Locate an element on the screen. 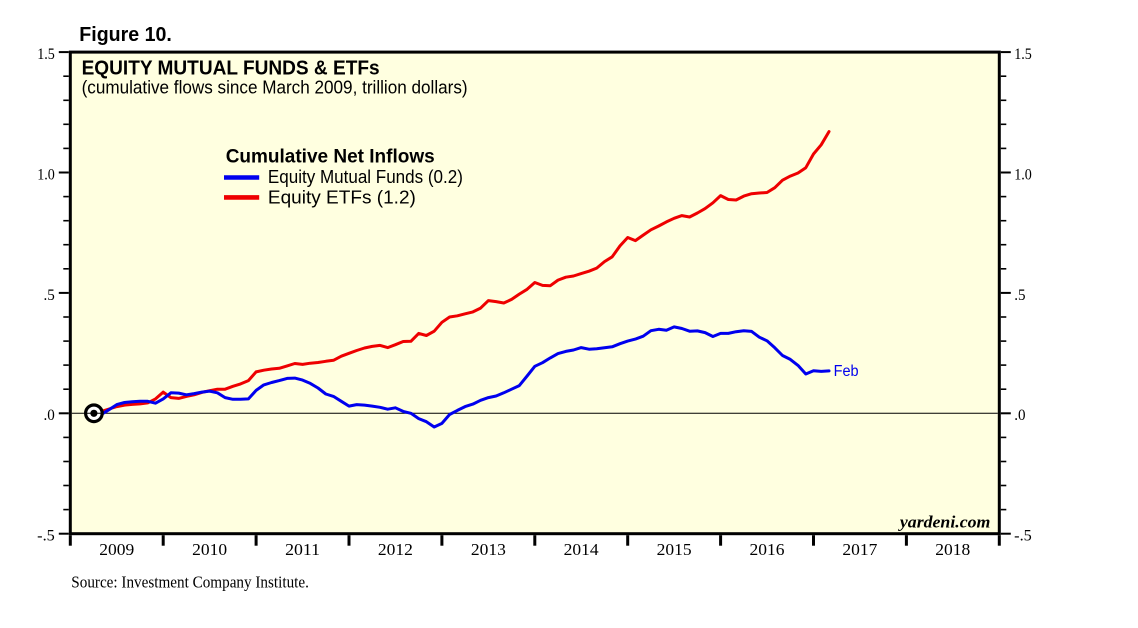 The image size is (1138, 628). svg-text: EQUITY MUTUAL FUNDS & ETFs is located at coordinates (231, 69).